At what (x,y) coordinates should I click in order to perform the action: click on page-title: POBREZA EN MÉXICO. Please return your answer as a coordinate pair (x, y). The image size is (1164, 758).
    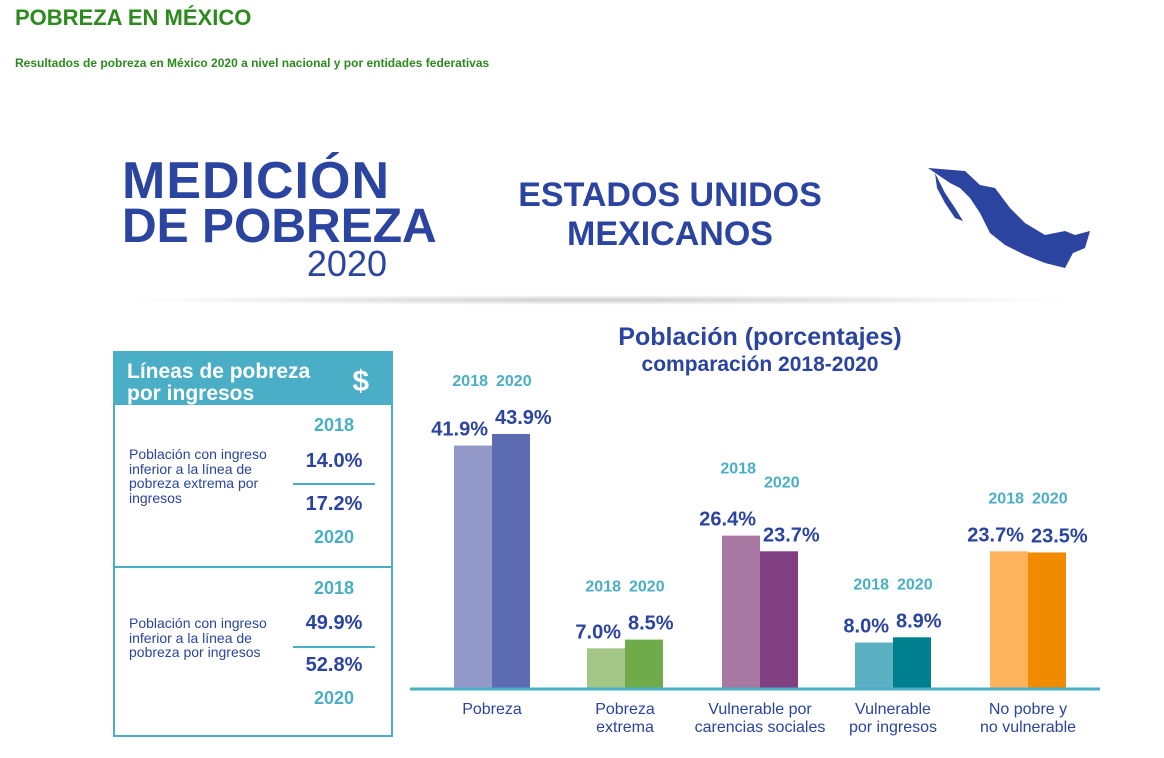
    Looking at the image, I should click on (133, 17).